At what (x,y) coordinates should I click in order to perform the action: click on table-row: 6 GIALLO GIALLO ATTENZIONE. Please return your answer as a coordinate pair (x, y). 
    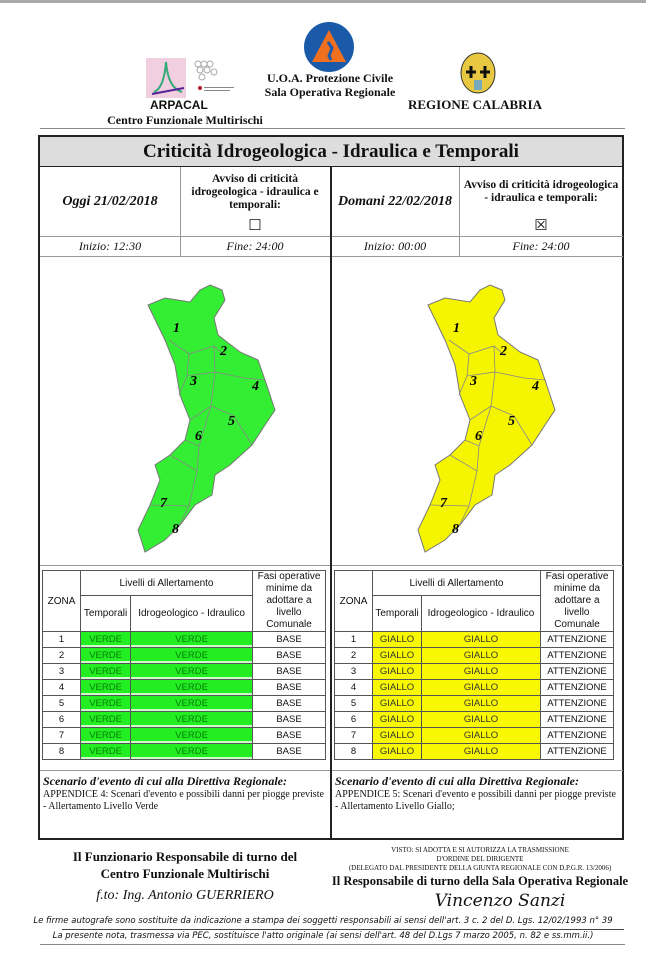
    Looking at the image, I should click on (474, 719).